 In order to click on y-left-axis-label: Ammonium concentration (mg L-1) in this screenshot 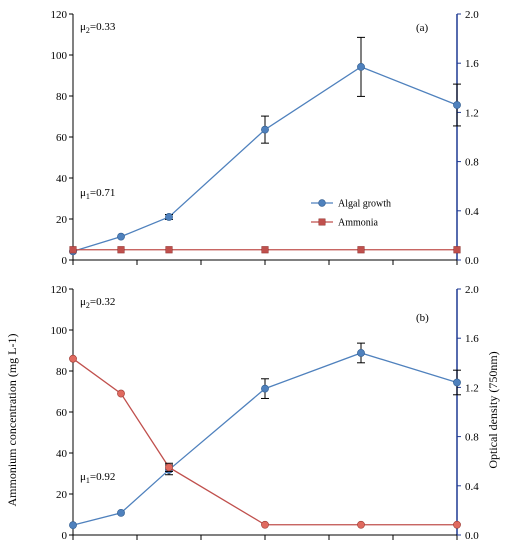, I will do `click(12, 420)`.